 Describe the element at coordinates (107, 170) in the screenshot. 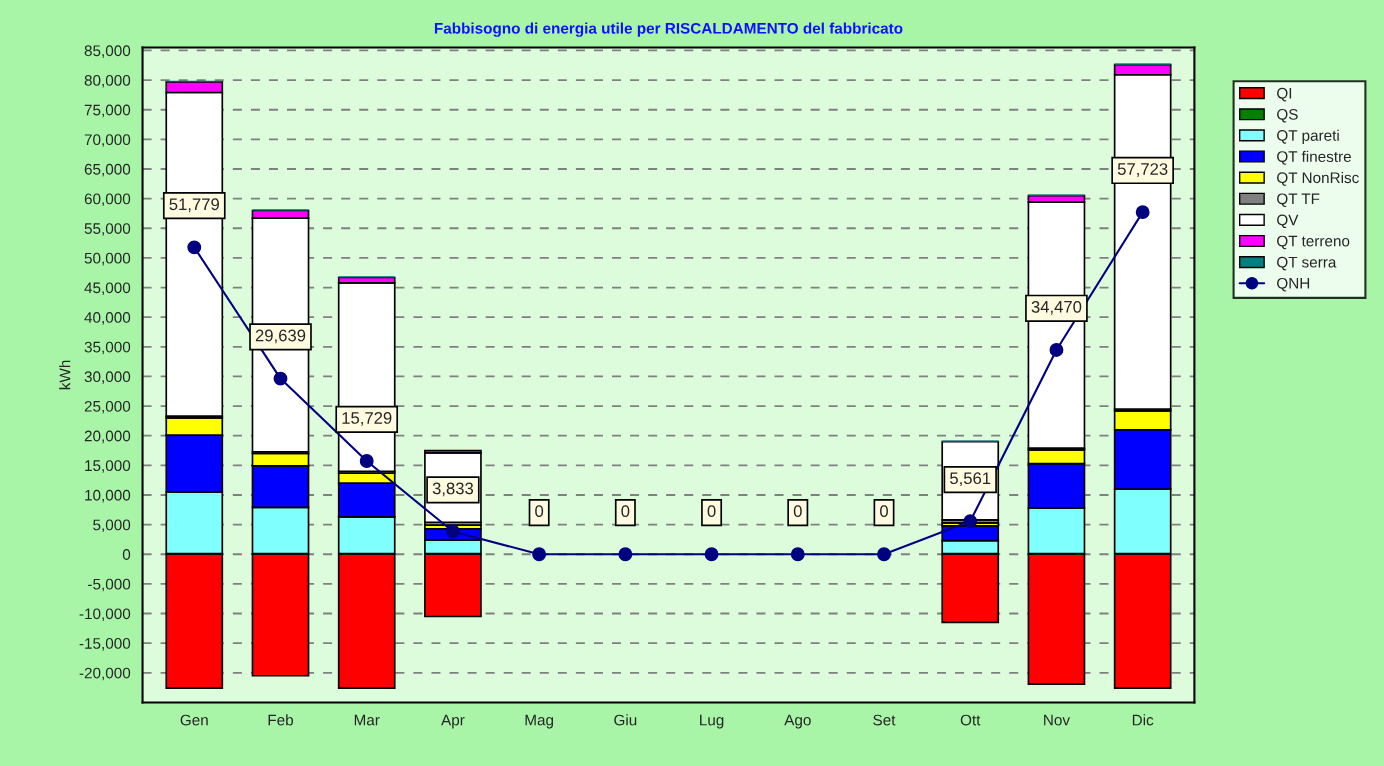

I see `y-tick-label: 65,000` at that location.